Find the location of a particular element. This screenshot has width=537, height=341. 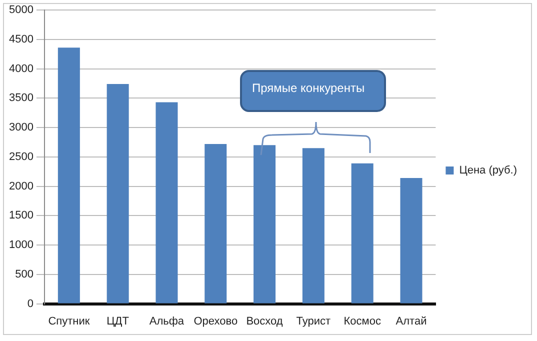

y-tick-label: 4500 is located at coordinates (21, 39).